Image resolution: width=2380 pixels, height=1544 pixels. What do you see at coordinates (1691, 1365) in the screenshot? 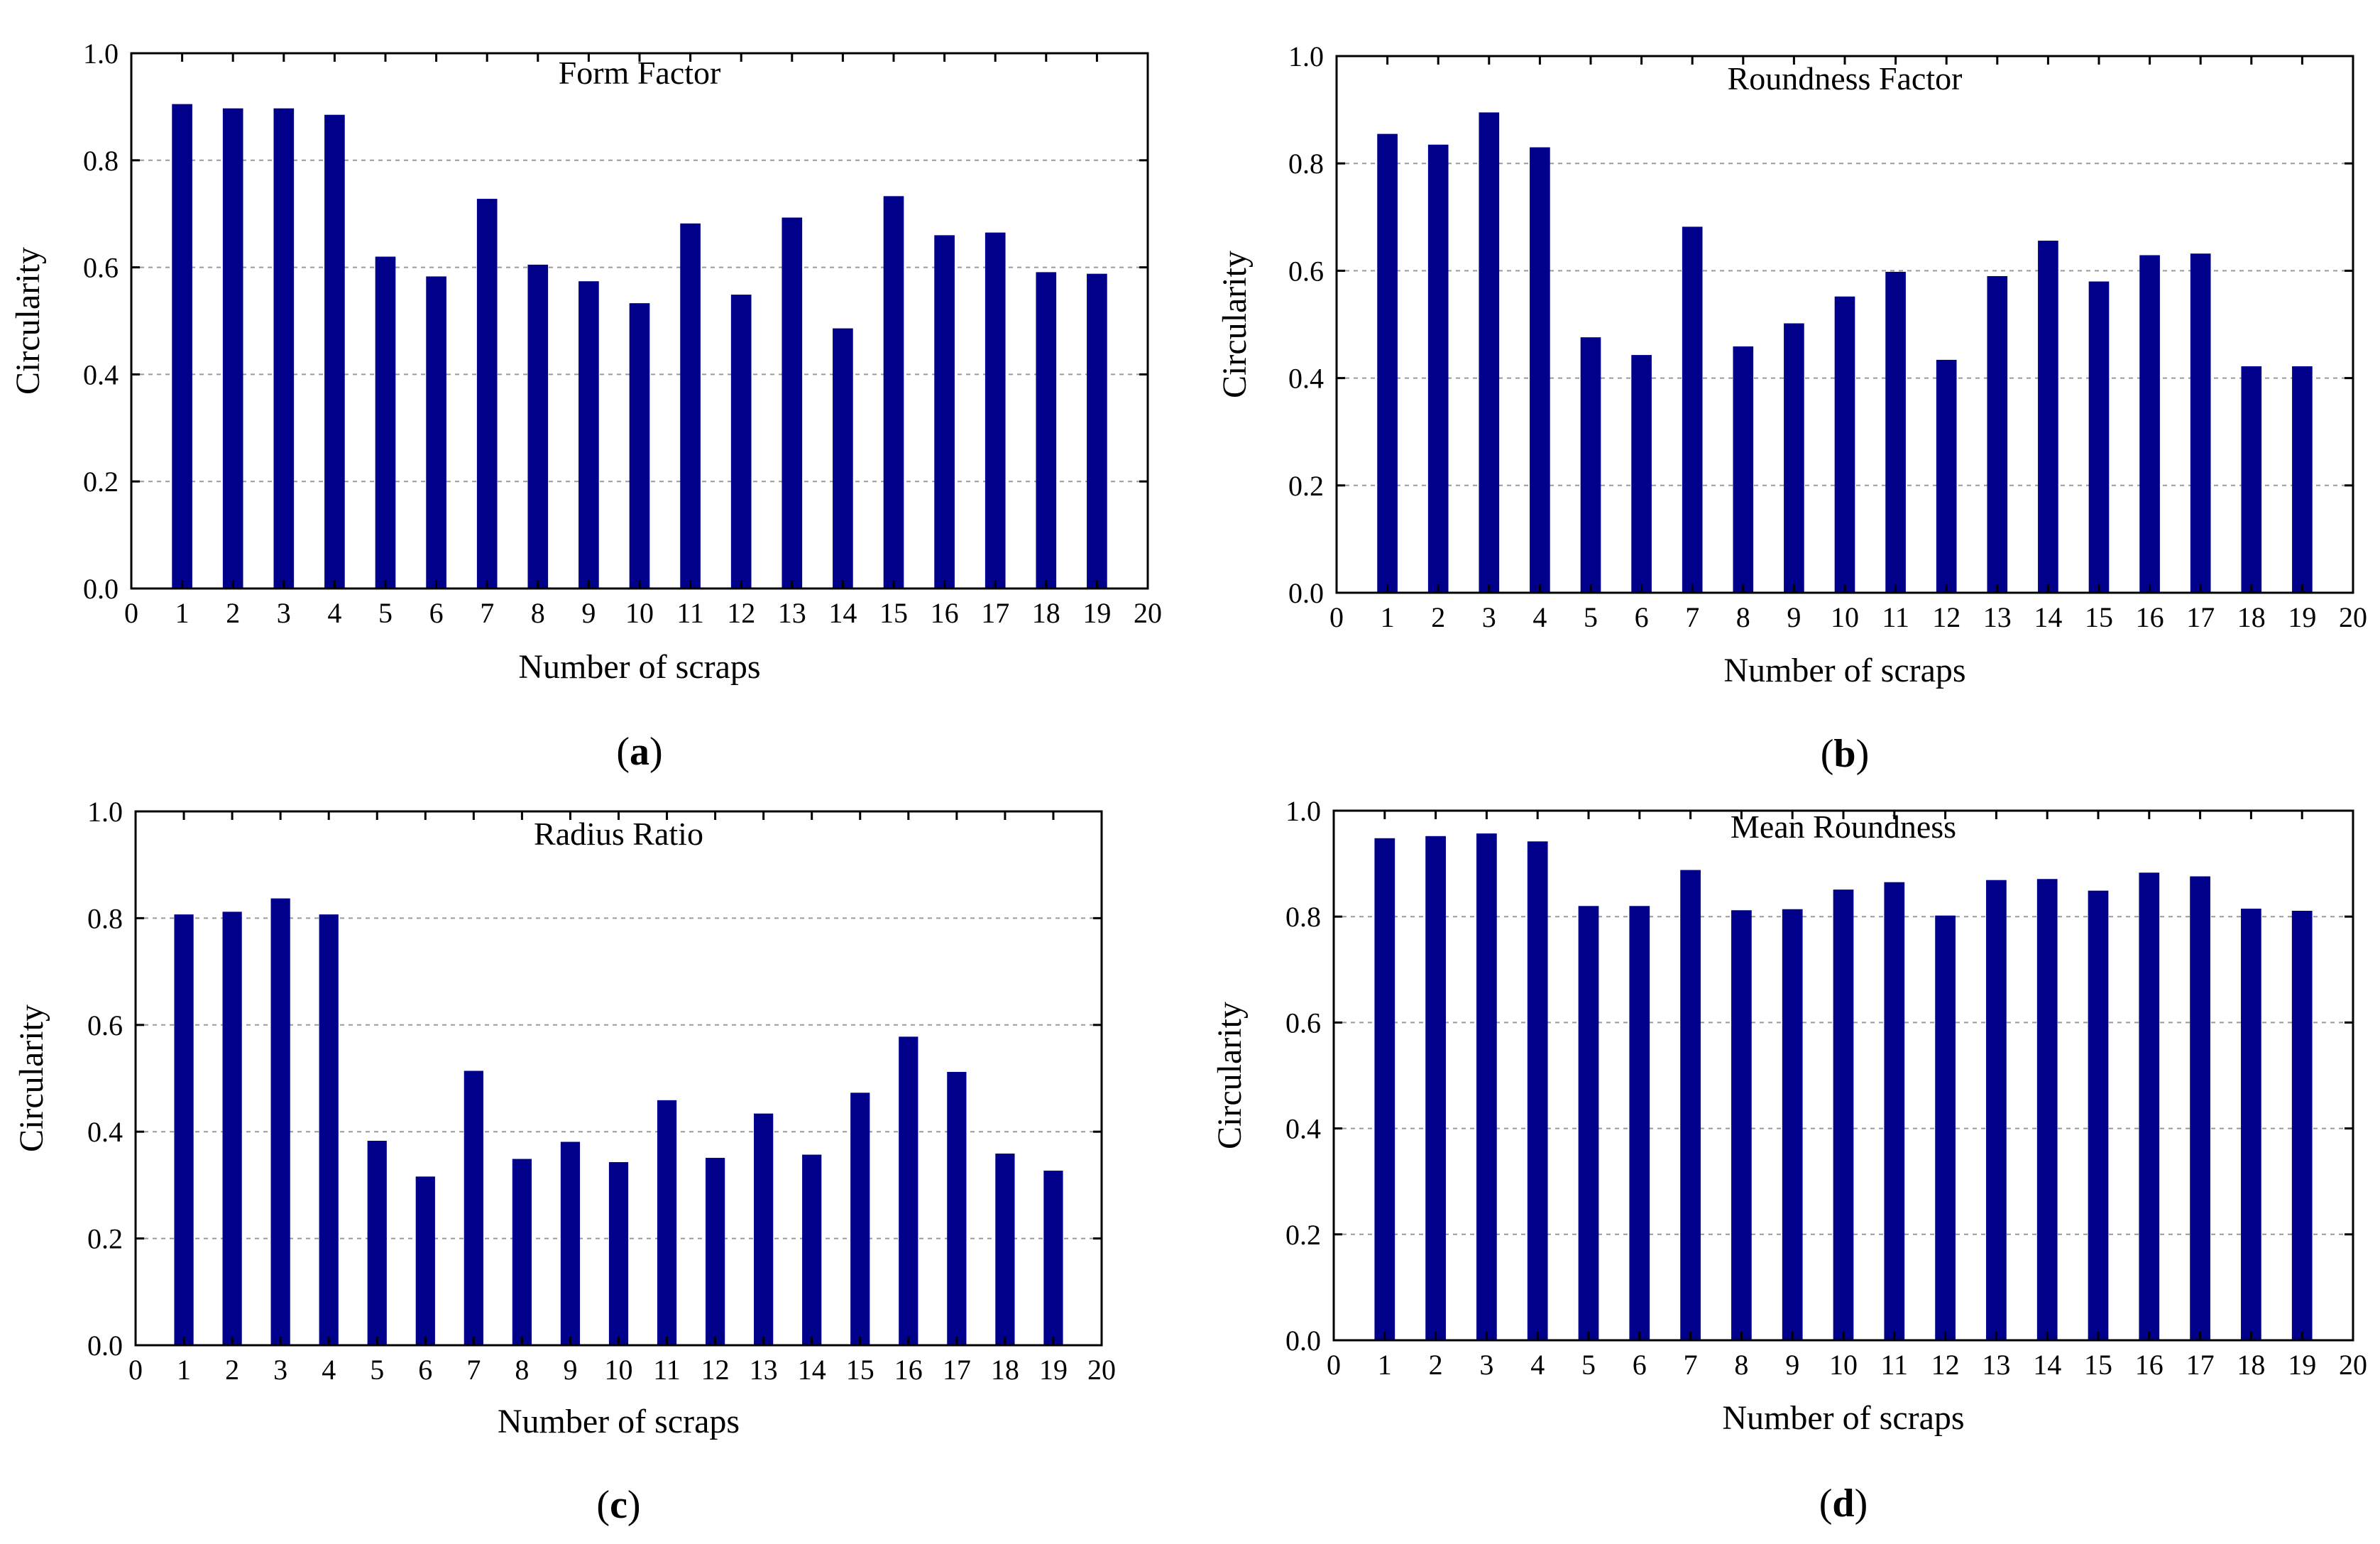
I see `x-tick-label-d: 7` at bounding box center [1691, 1365].